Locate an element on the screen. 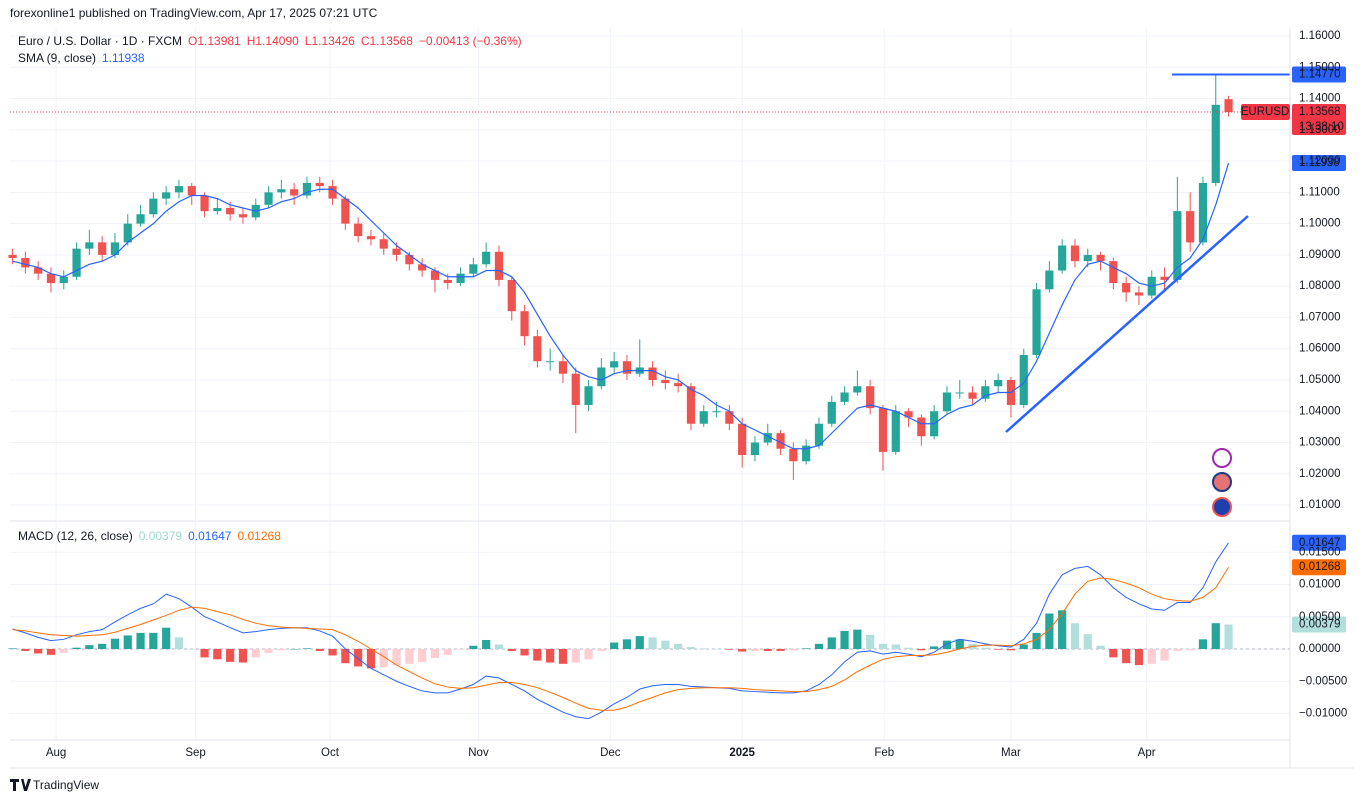 This screenshot has width=1364, height=803. last-price-tag is located at coordinates (1319, 120).